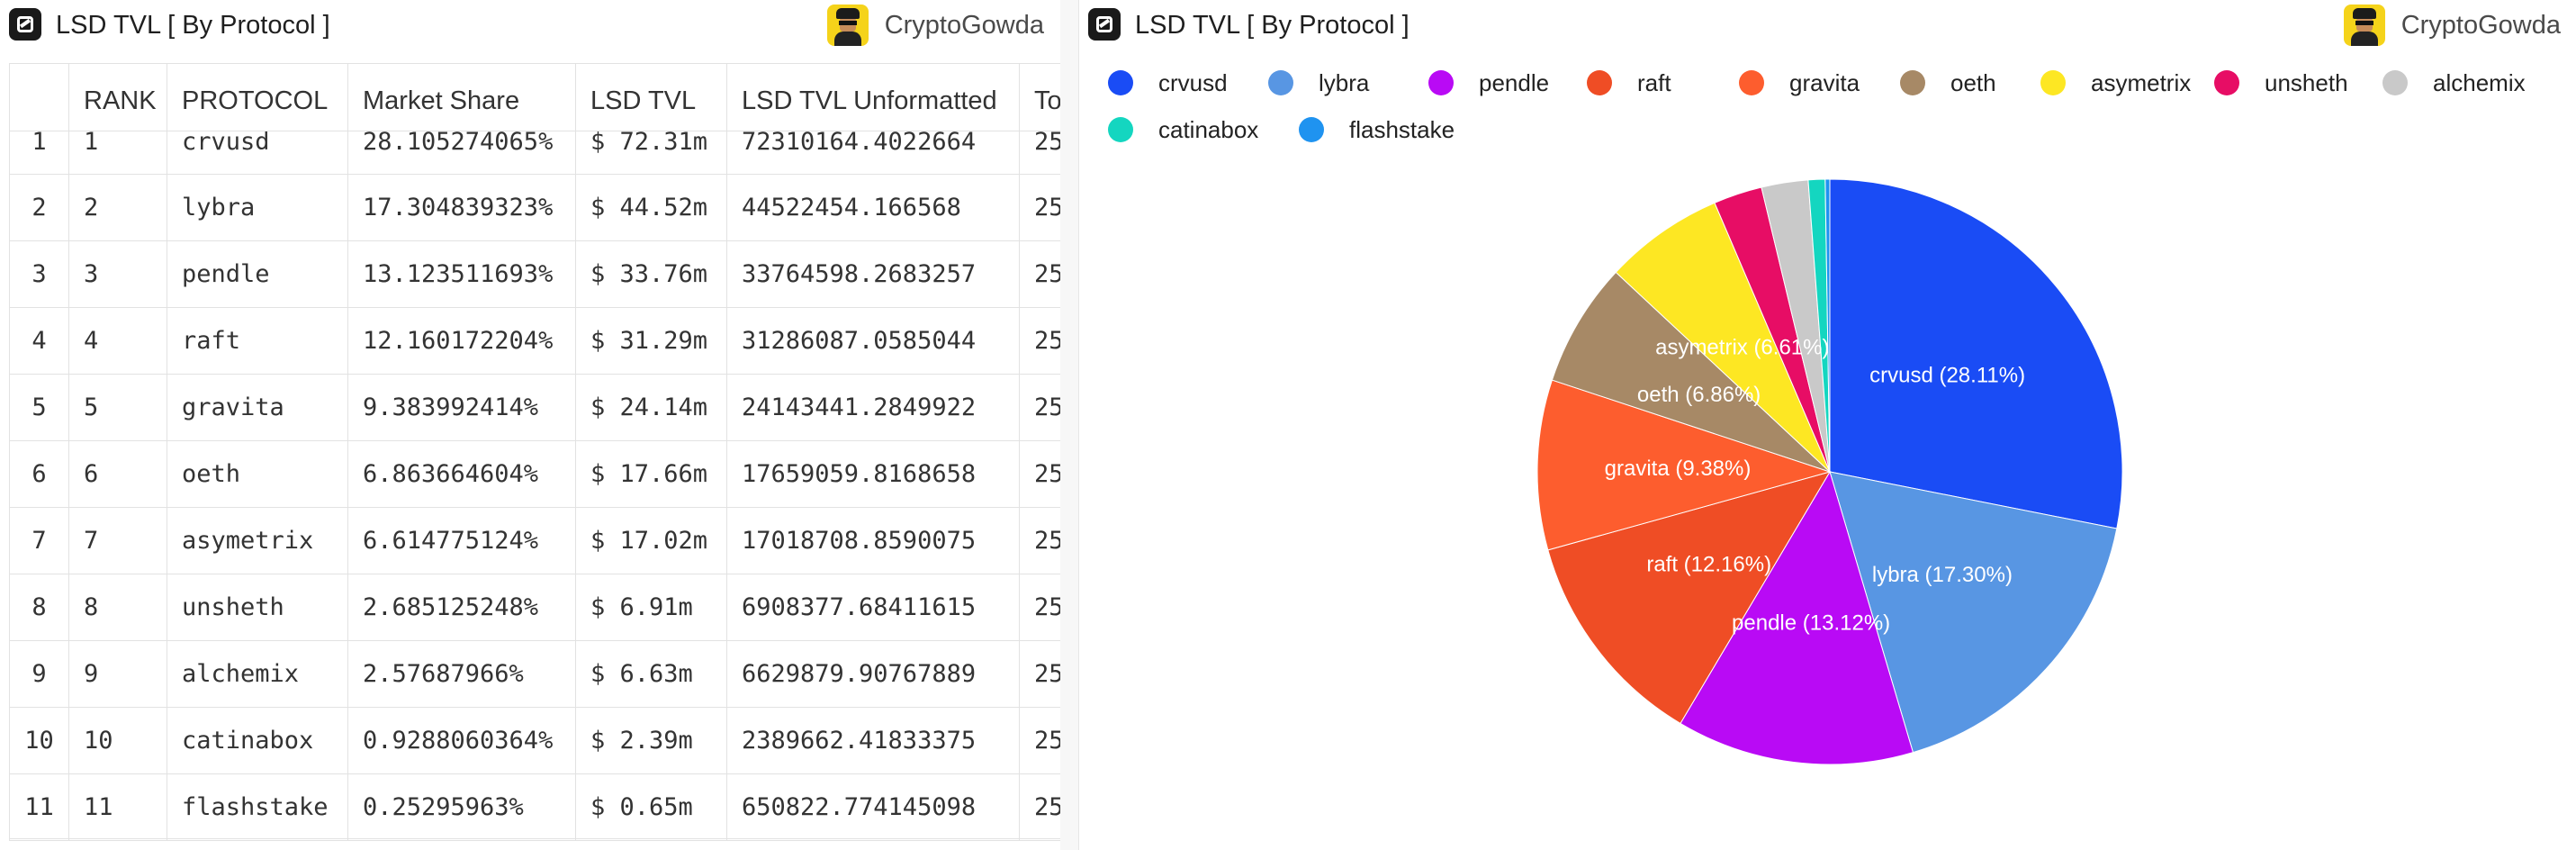  I want to click on lsd-tvl-unformatted-cell: 72310164.4022664, so click(873, 153).